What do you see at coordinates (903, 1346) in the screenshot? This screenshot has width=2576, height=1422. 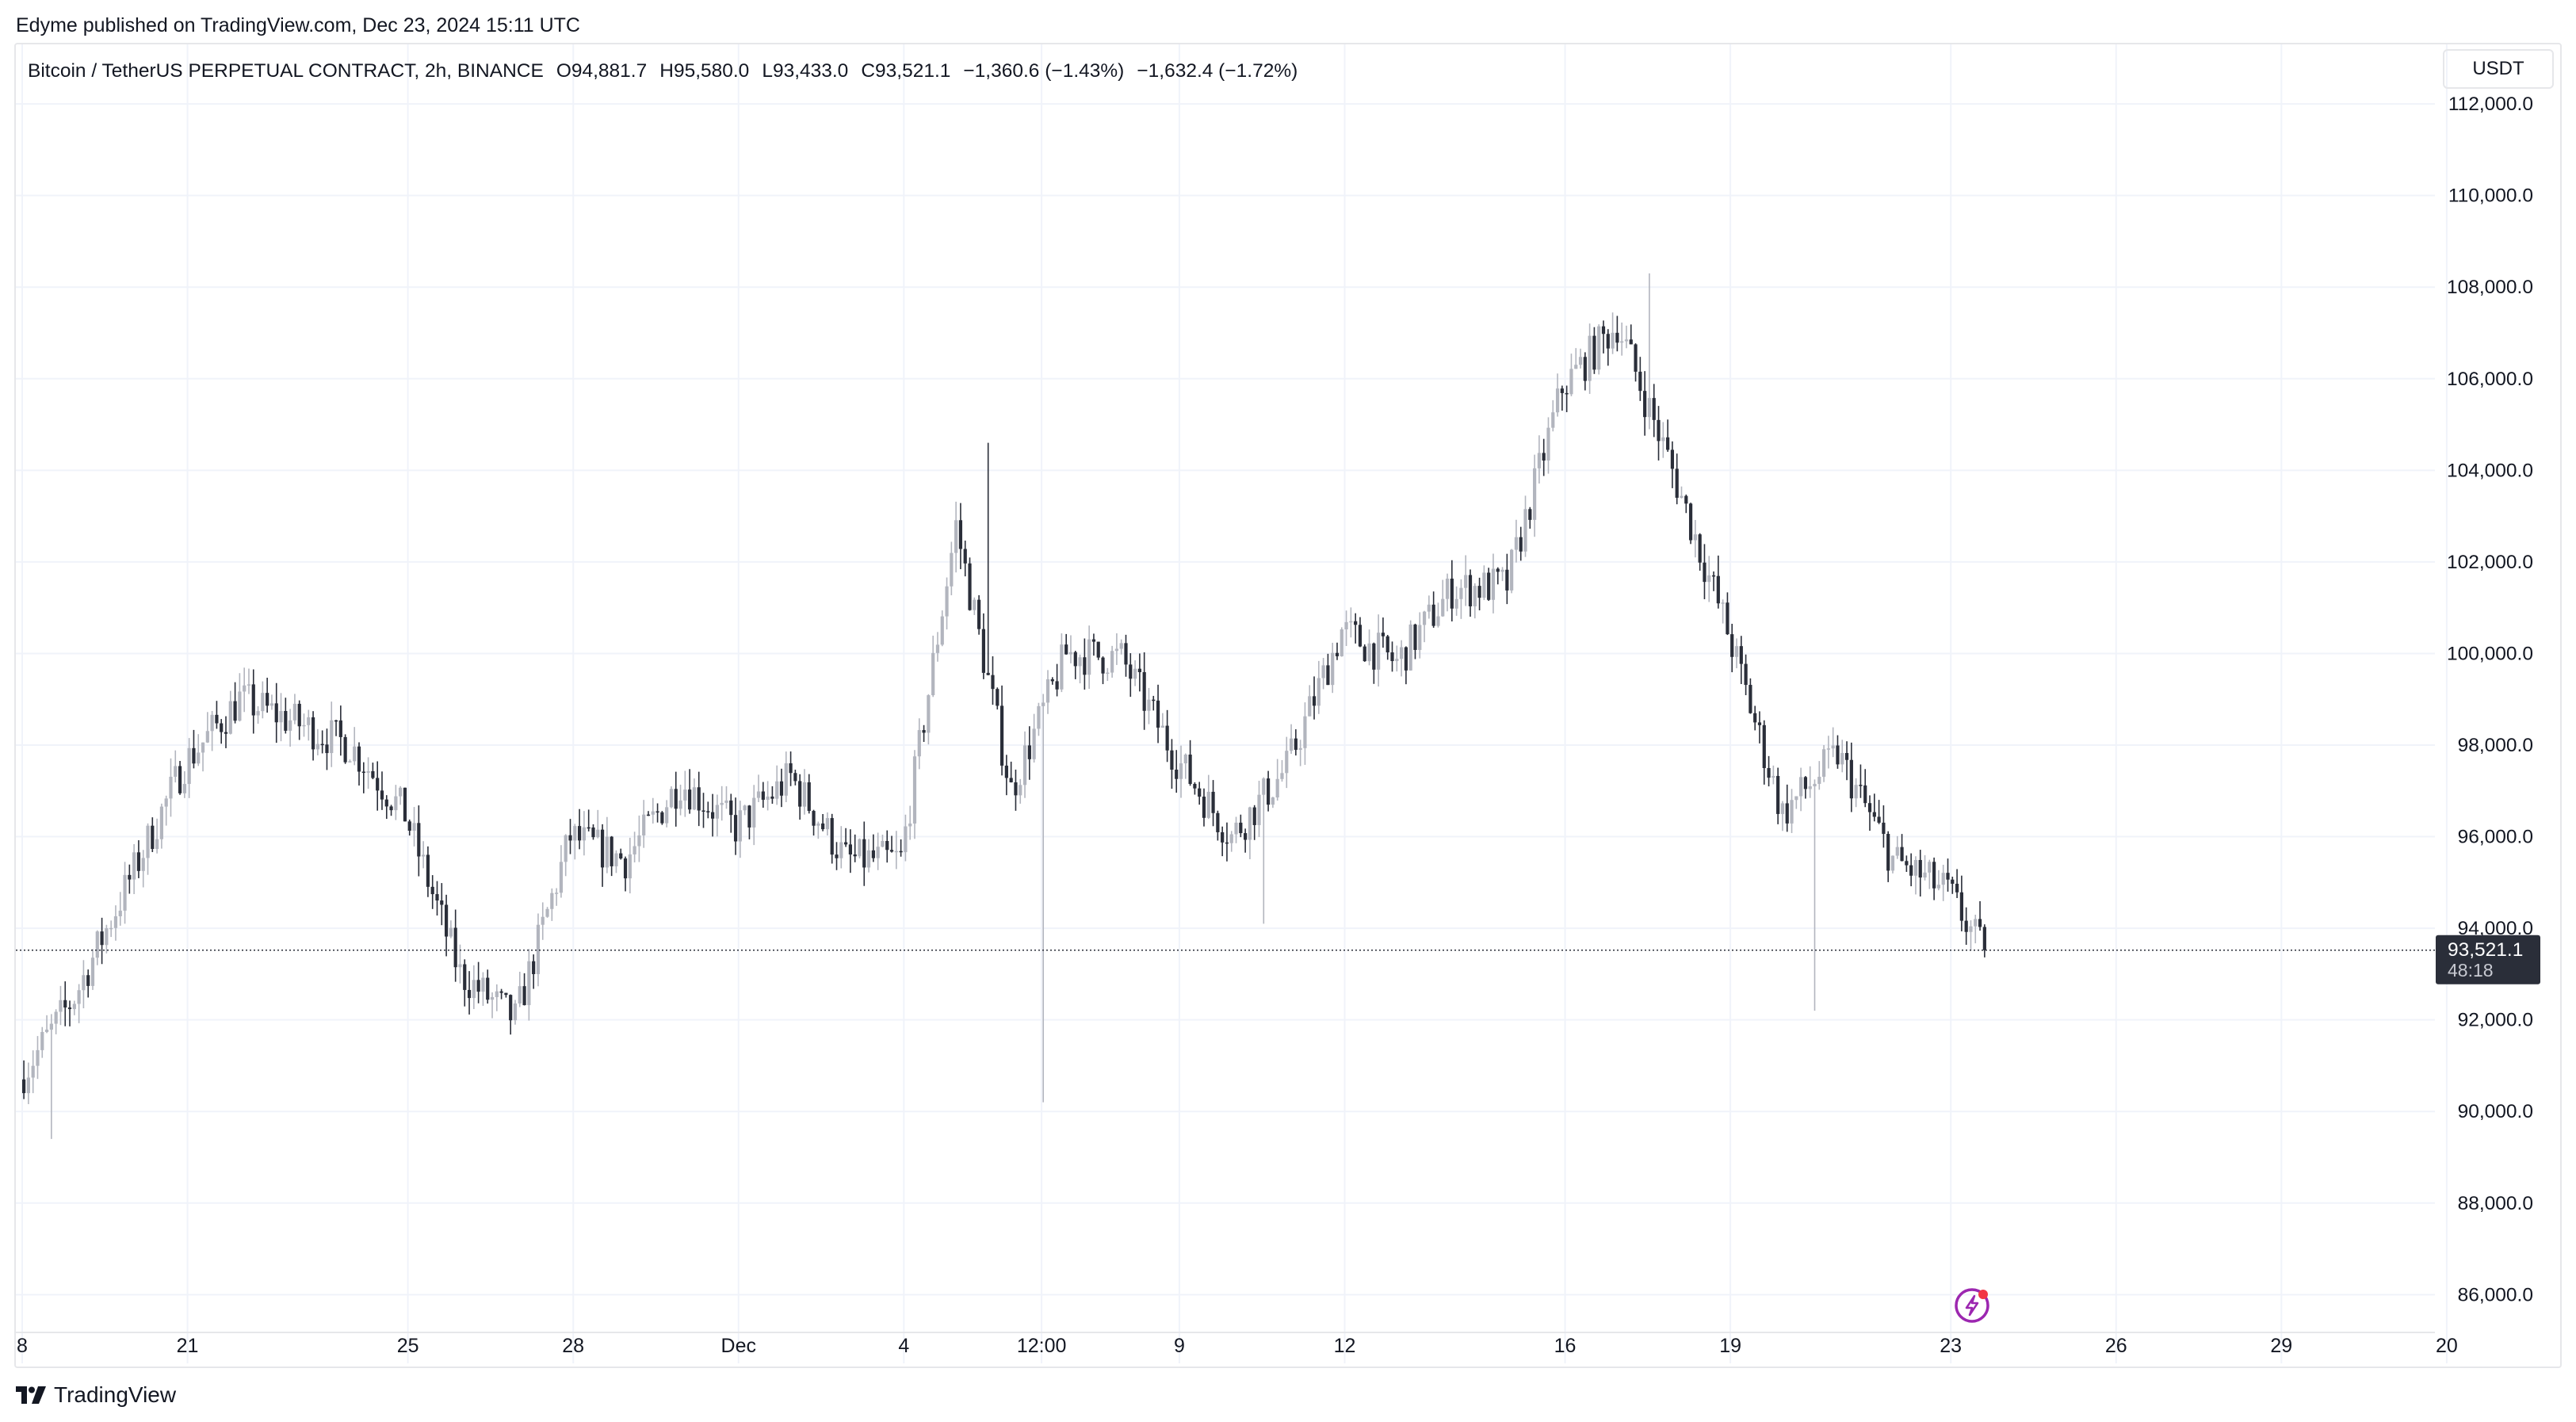 I see `time-tick-label: 4` at bounding box center [903, 1346].